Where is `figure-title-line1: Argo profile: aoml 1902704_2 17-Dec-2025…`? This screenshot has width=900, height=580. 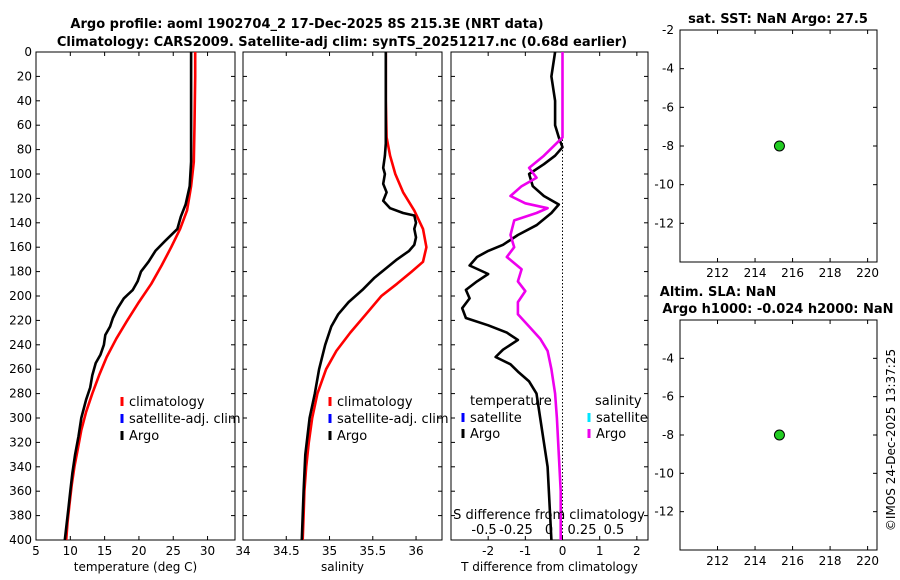
figure-title-line1: Argo profile: aoml 1902704_2 17-Dec-2025… is located at coordinates (306, 24).